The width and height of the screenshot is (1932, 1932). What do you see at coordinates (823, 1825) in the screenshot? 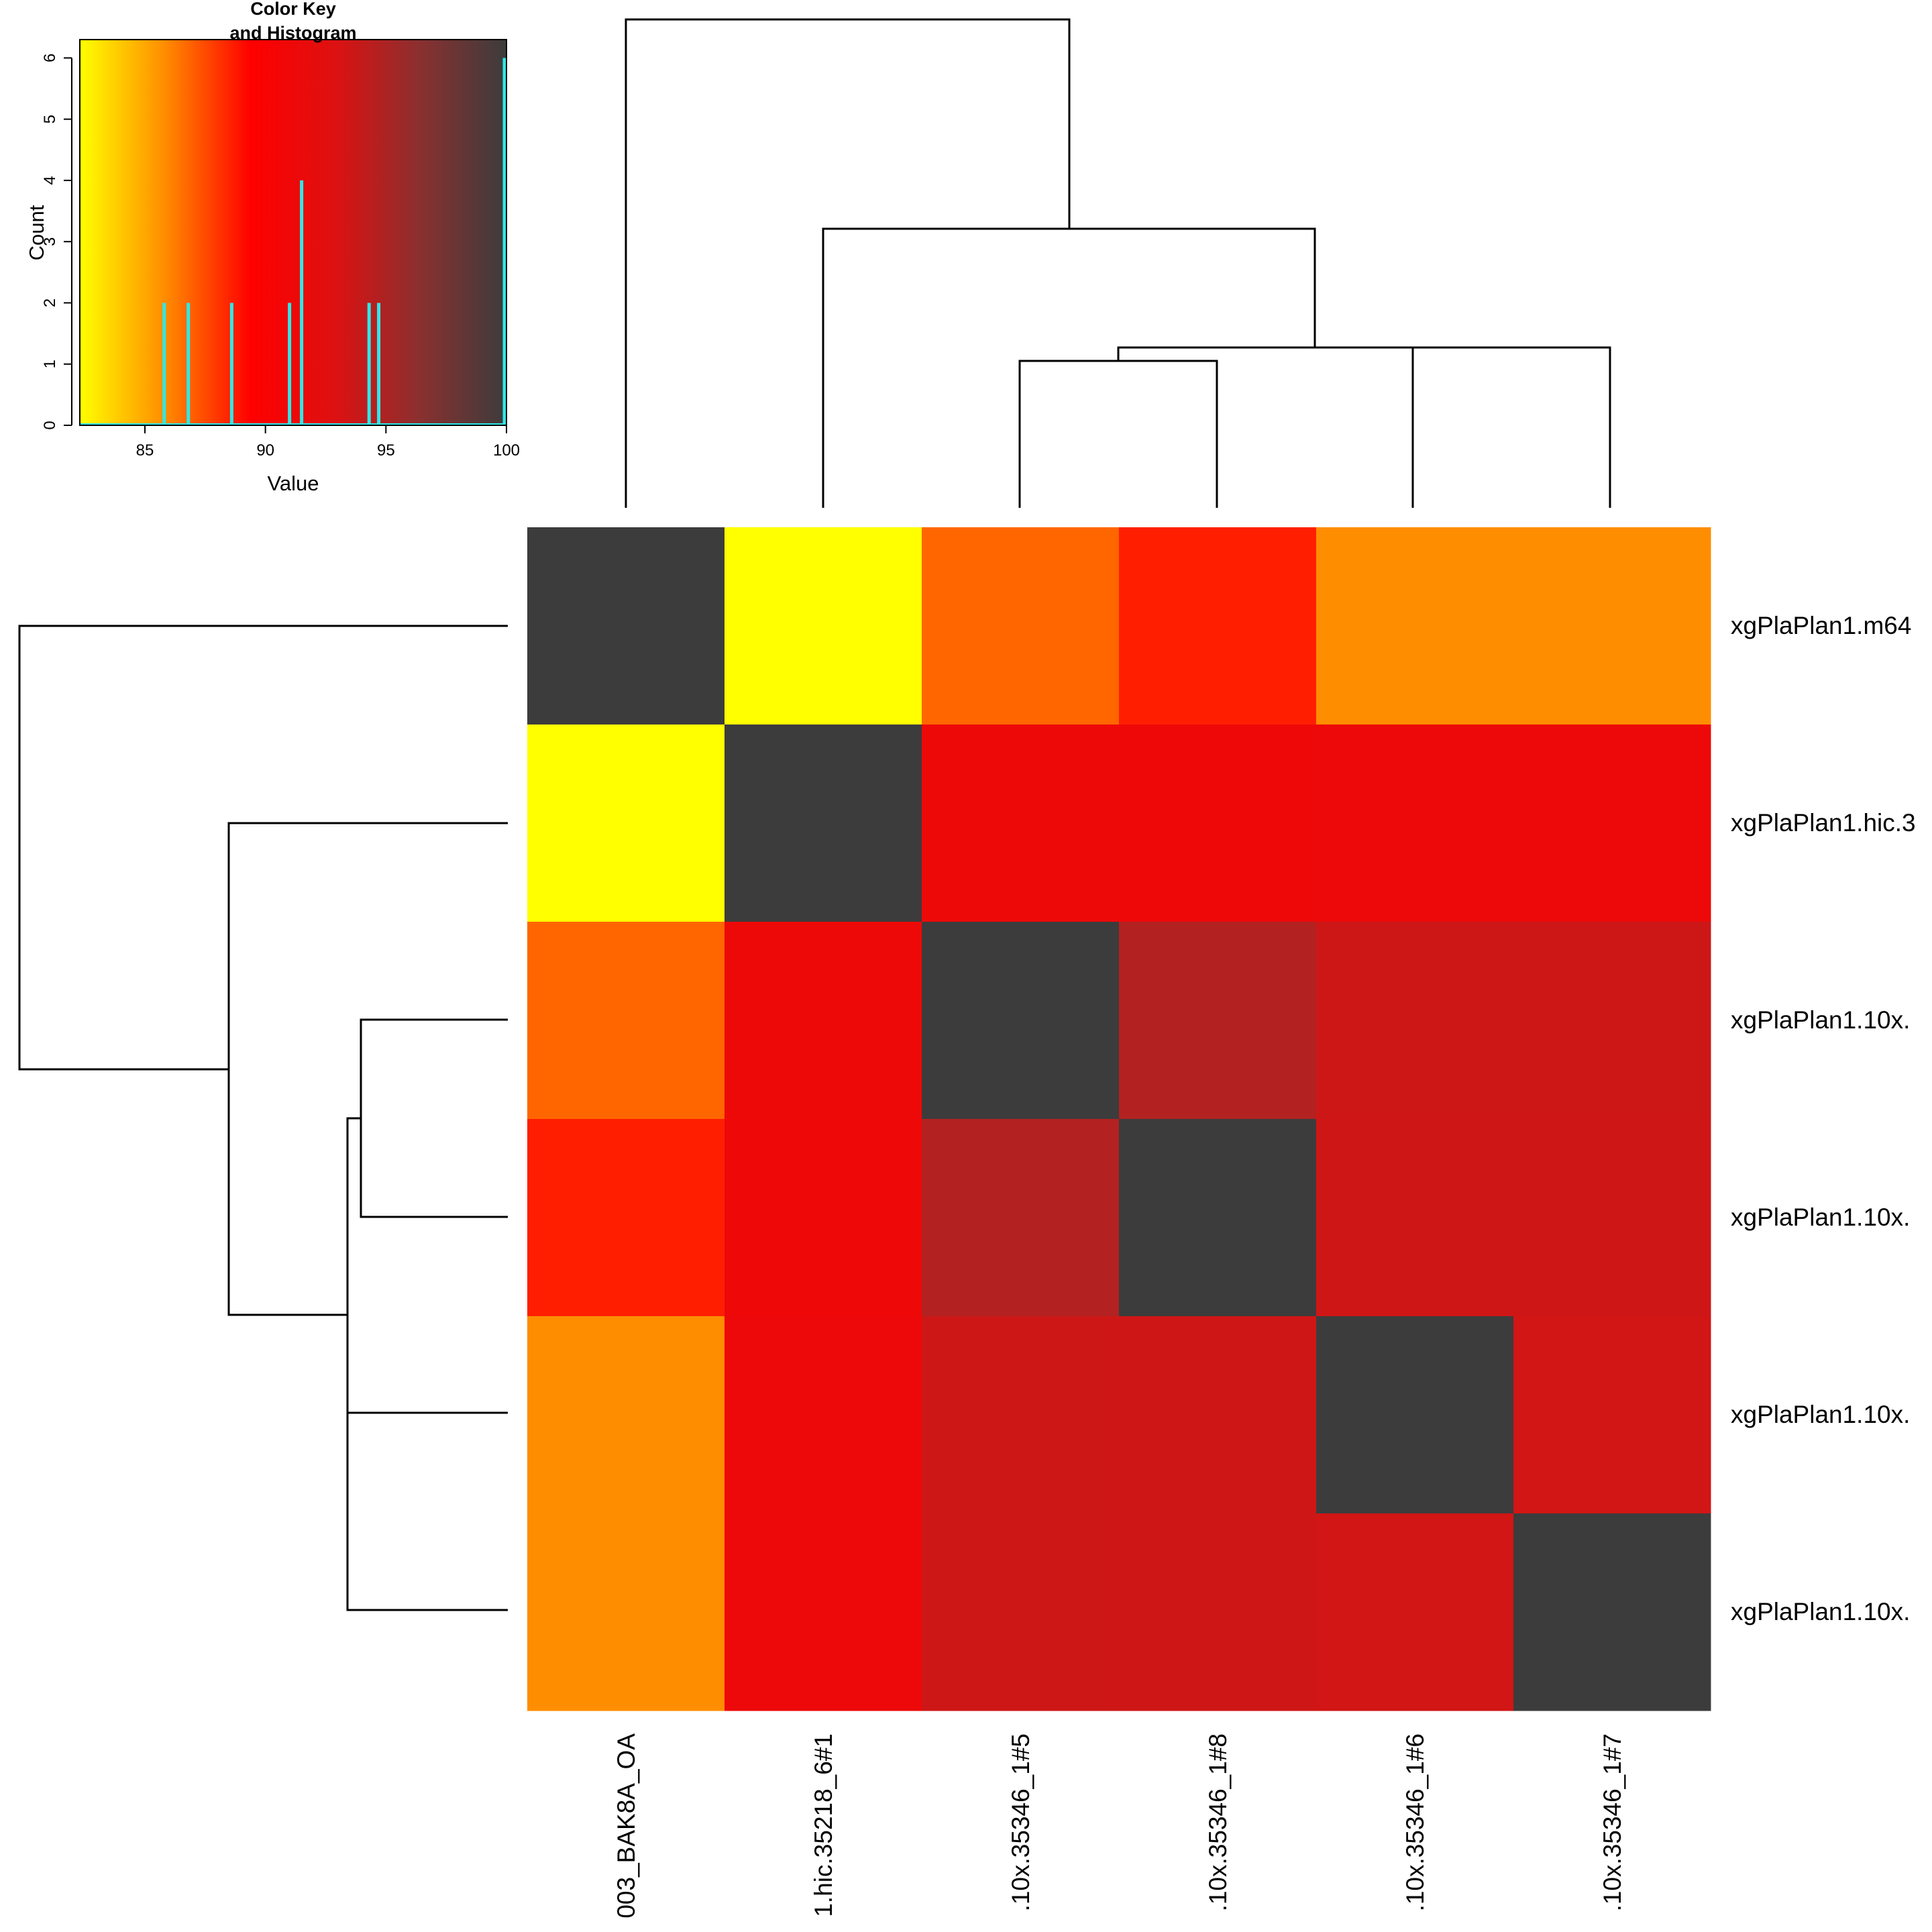
I see `column-label: 1.hic.35218_6#1` at bounding box center [823, 1825].